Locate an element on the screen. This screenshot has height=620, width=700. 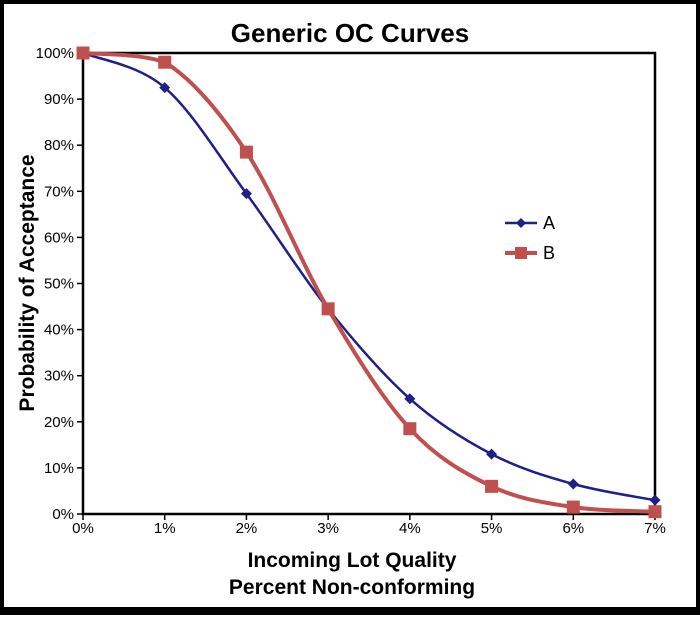
x-tick-label: 3% is located at coordinates (328, 528).